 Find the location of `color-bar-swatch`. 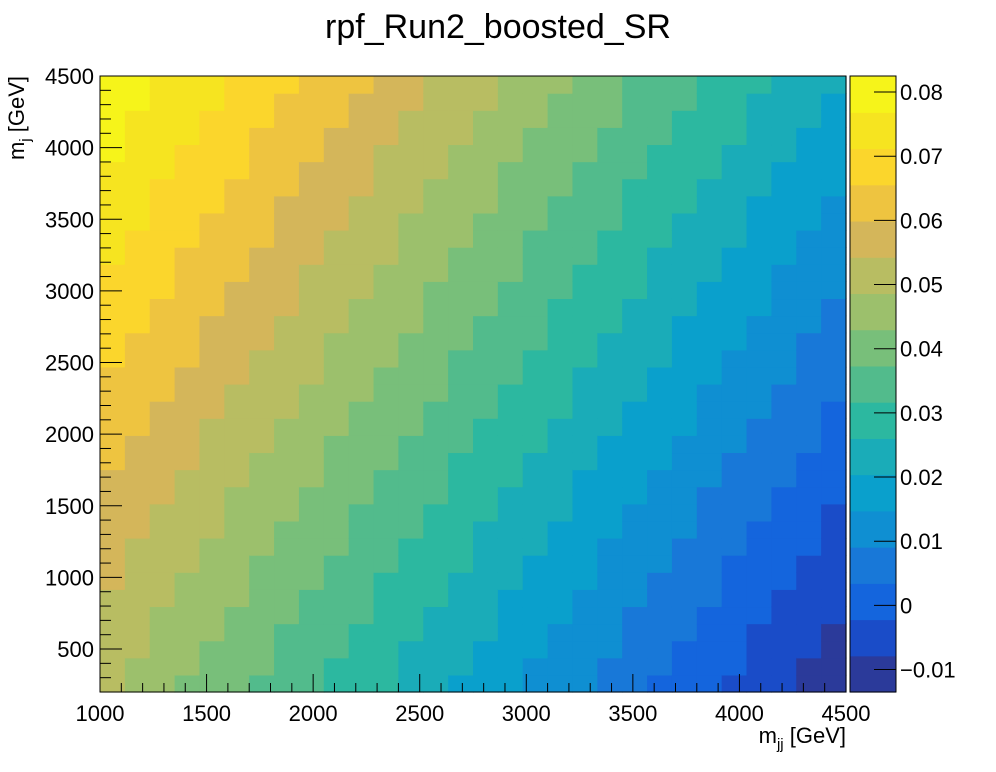

color-bar-swatch is located at coordinates (873, 493).